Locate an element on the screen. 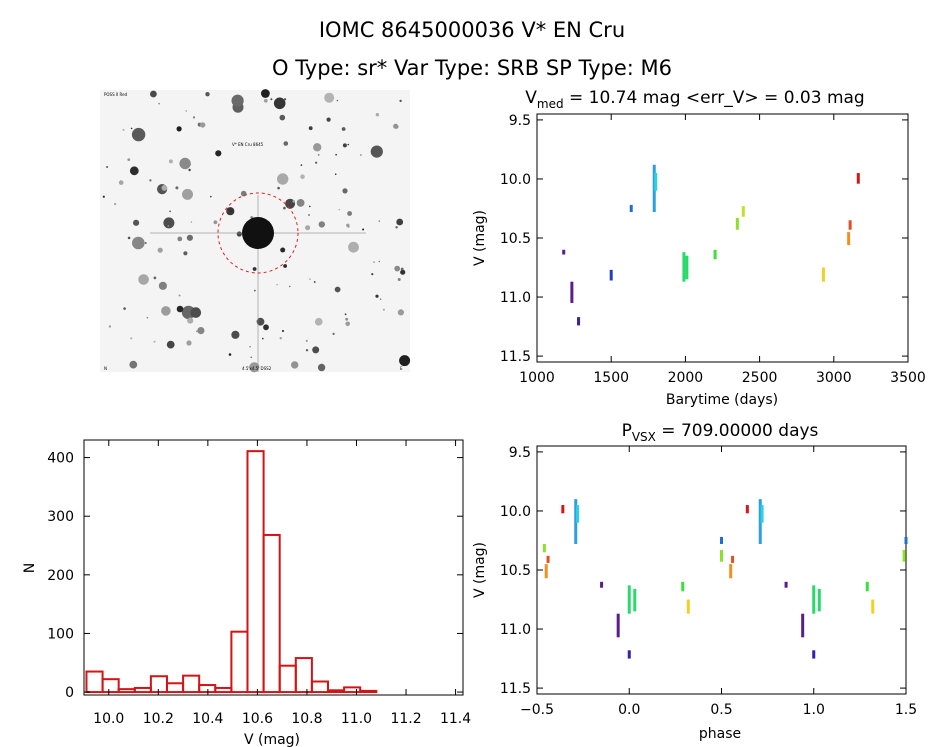 The image size is (944, 747). phased-curve-y-tick-label: 9.5 is located at coordinates (520, 453).